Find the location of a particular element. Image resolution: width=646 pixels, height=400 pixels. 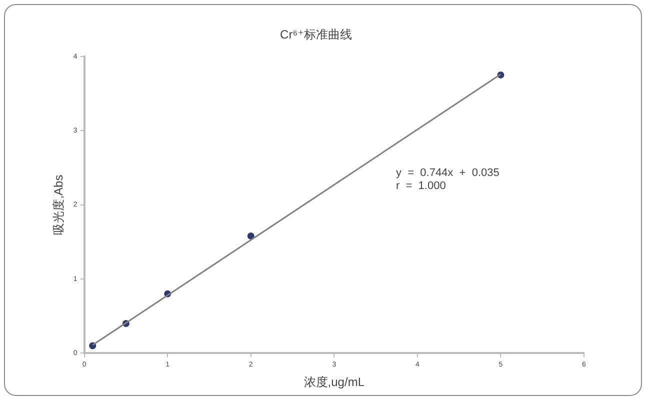

chart-title: Cr⁶⁺标准曲线 is located at coordinates (316, 35).